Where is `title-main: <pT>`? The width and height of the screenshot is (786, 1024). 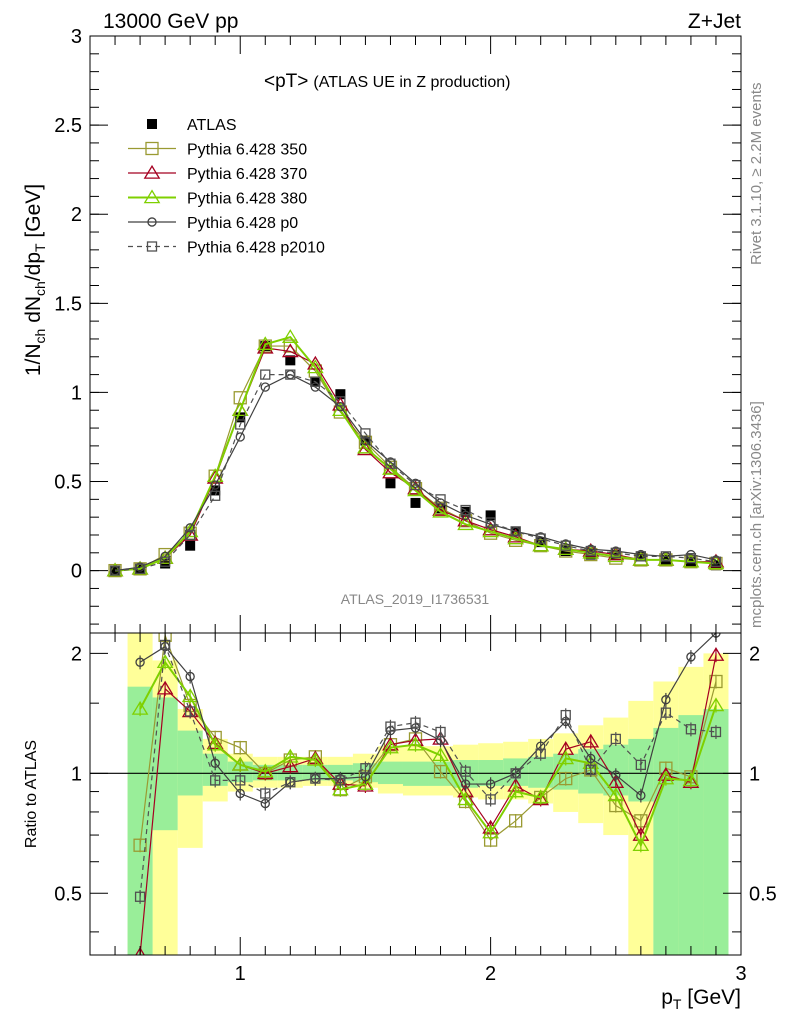 title-main: <pT> is located at coordinates (286, 81).